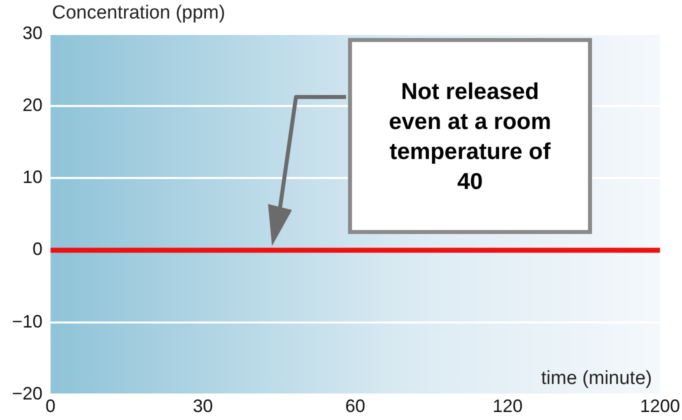 This screenshot has height=420, width=682. Describe the element at coordinates (202, 406) in the screenshot. I see `x-tick-label: 30` at that location.